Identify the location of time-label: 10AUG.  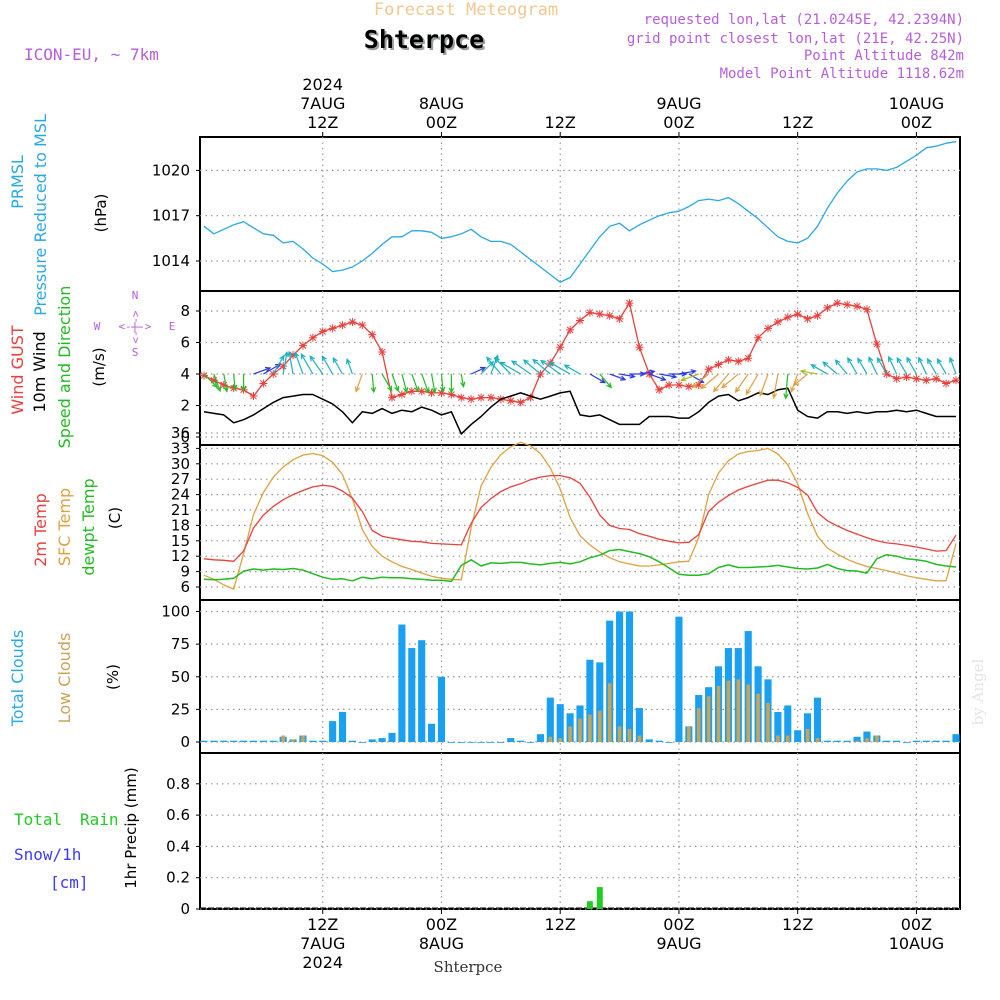
(916, 103).